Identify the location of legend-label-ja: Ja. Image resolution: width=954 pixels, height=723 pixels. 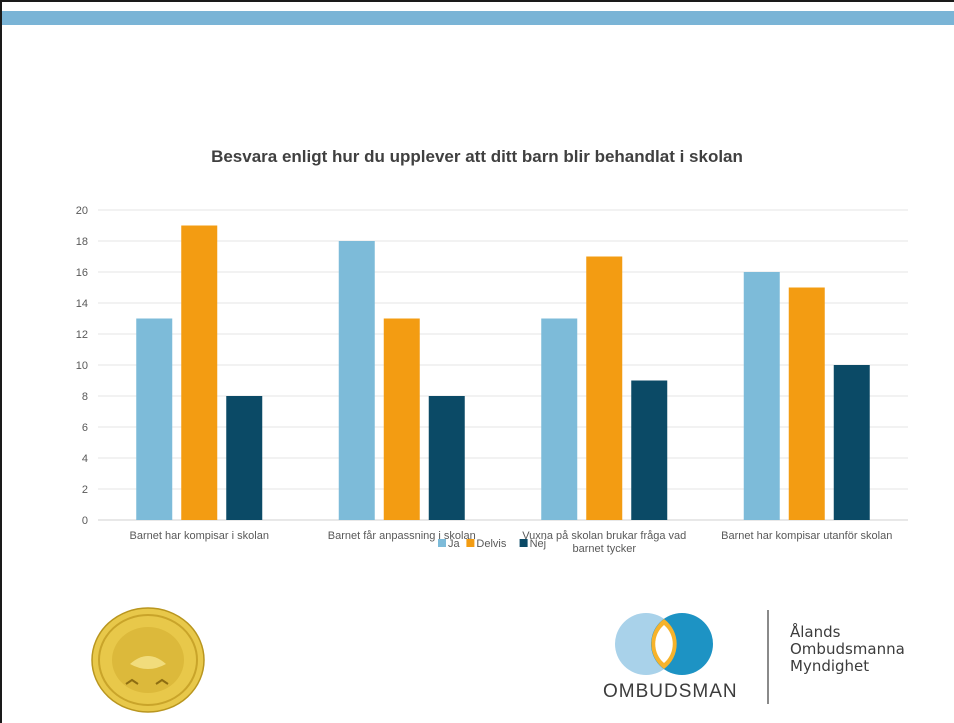
(454, 544).